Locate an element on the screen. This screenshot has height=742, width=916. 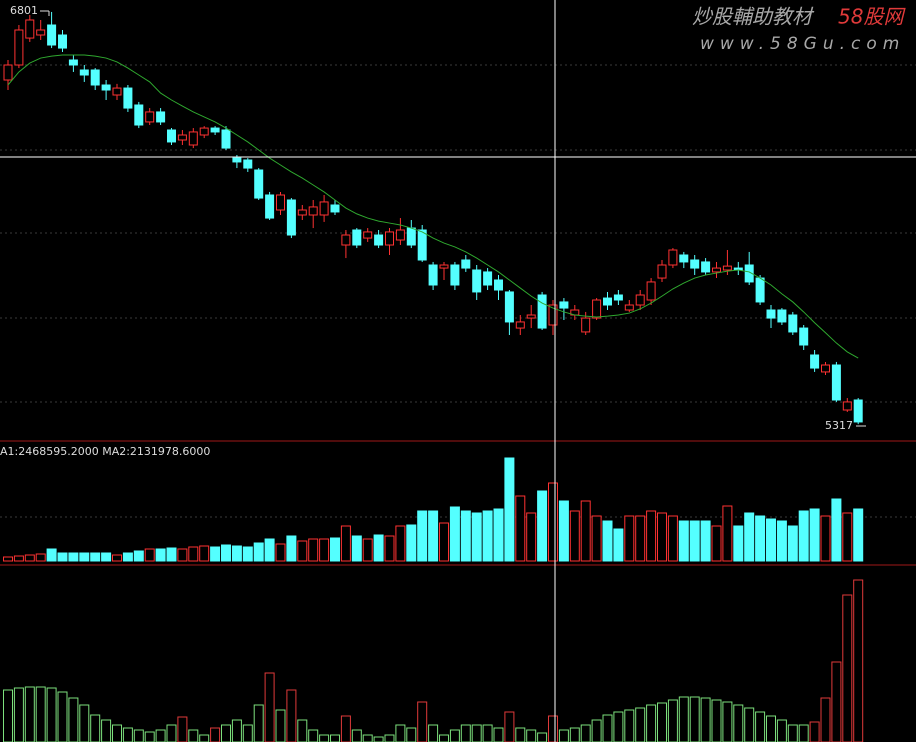
volume-label: A1:2468595.2000 MA2:2131978.6000 is located at coordinates (105, 451).